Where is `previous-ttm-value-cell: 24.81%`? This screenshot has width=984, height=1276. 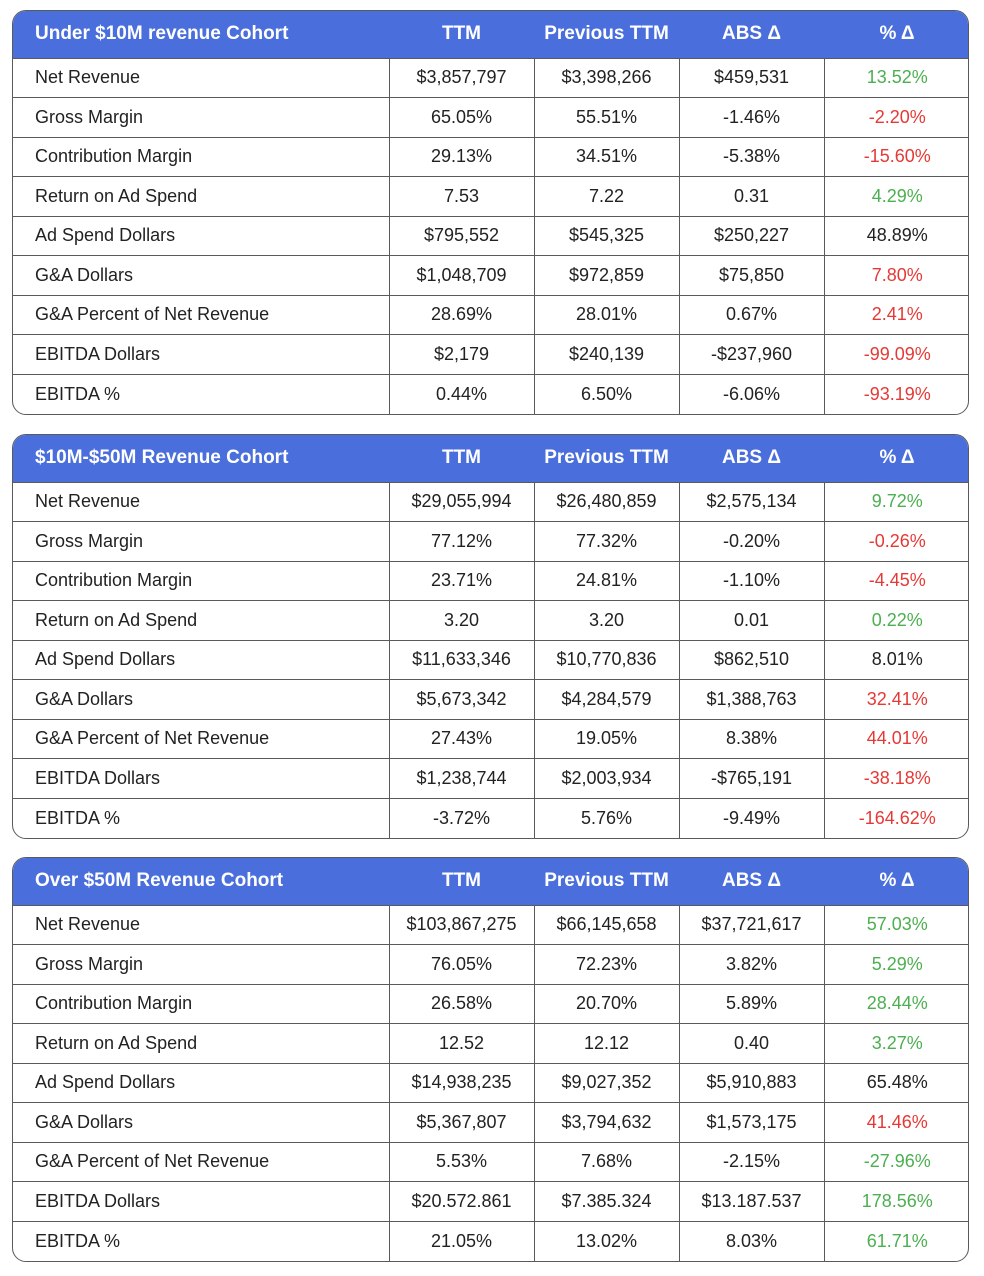 previous-ttm-value-cell: 24.81% is located at coordinates (606, 580).